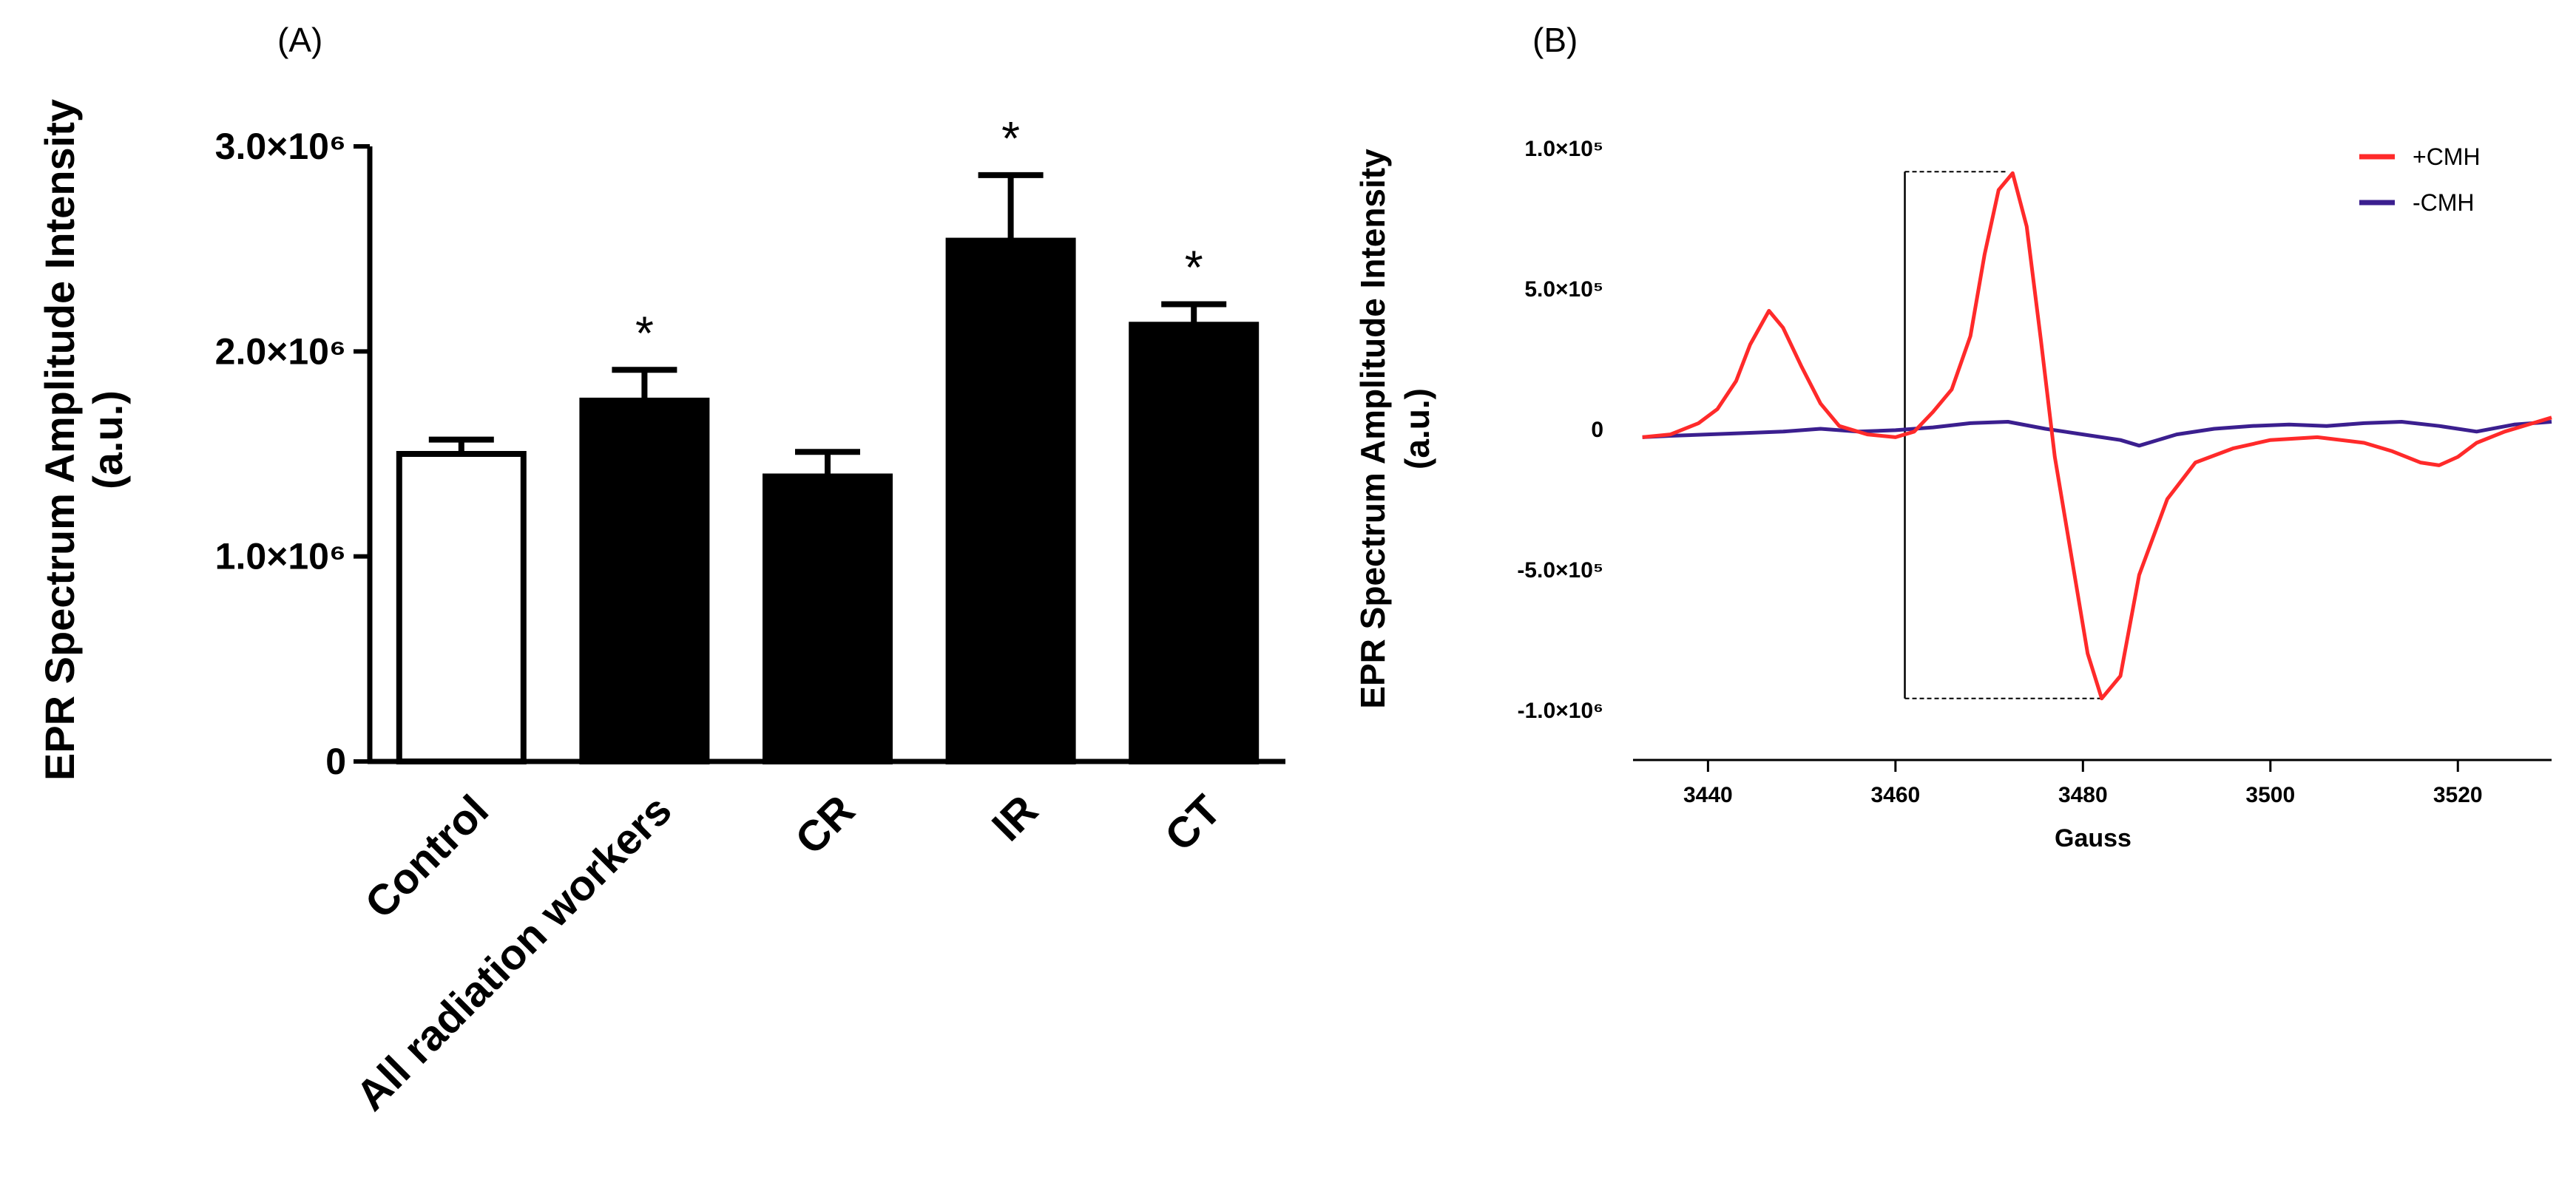  What do you see at coordinates (2420, 179) in the screenshot?
I see `panel-b-legend: +CMH -CMH` at bounding box center [2420, 179].